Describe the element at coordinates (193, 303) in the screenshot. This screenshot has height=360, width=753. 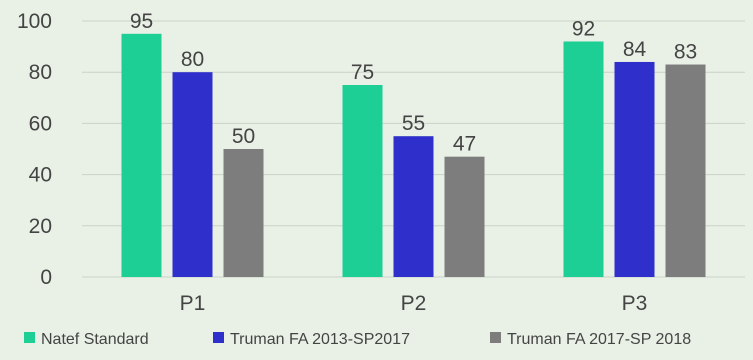
I see `x-tick-label: P1` at that location.